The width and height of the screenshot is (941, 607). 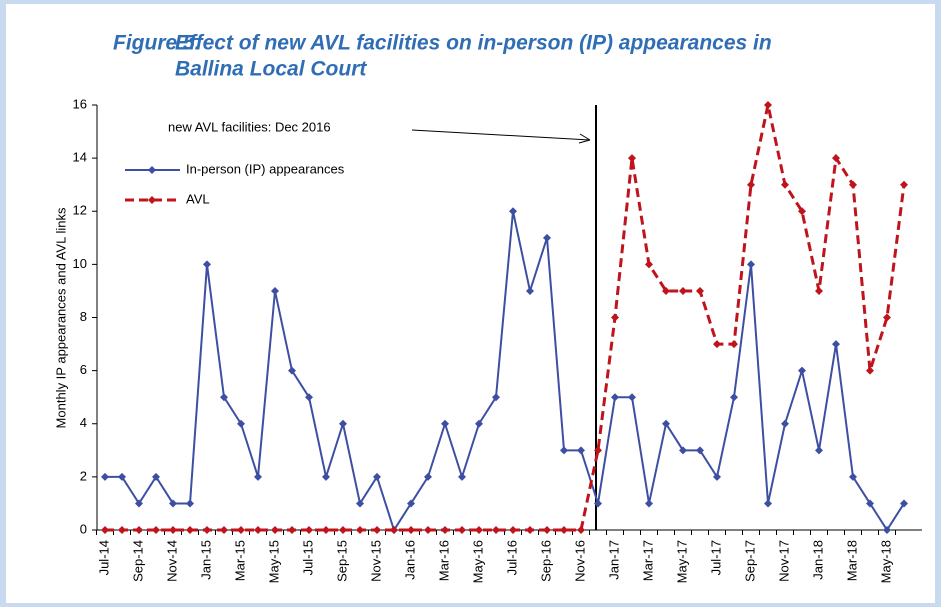 What do you see at coordinates (273, 561) in the screenshot?
I see `x-tick-label: May-15` at bounding box center [273, 561].